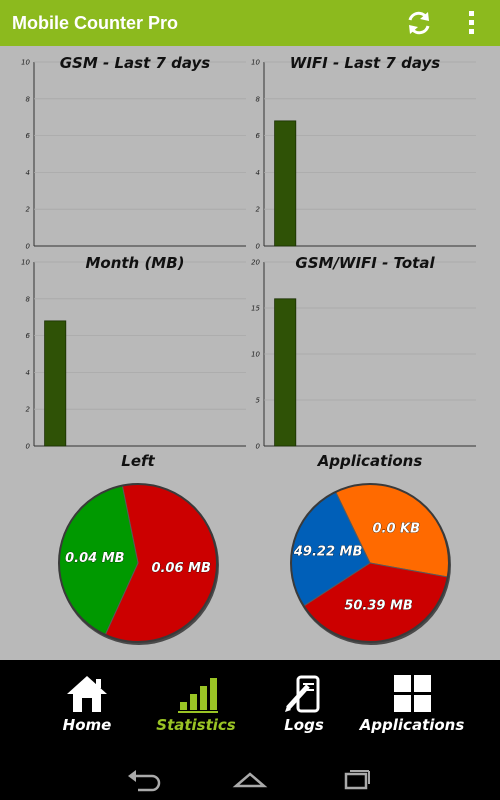 The image size is (500, 800). I want to click on nav-home-icon, so click(250, 780).